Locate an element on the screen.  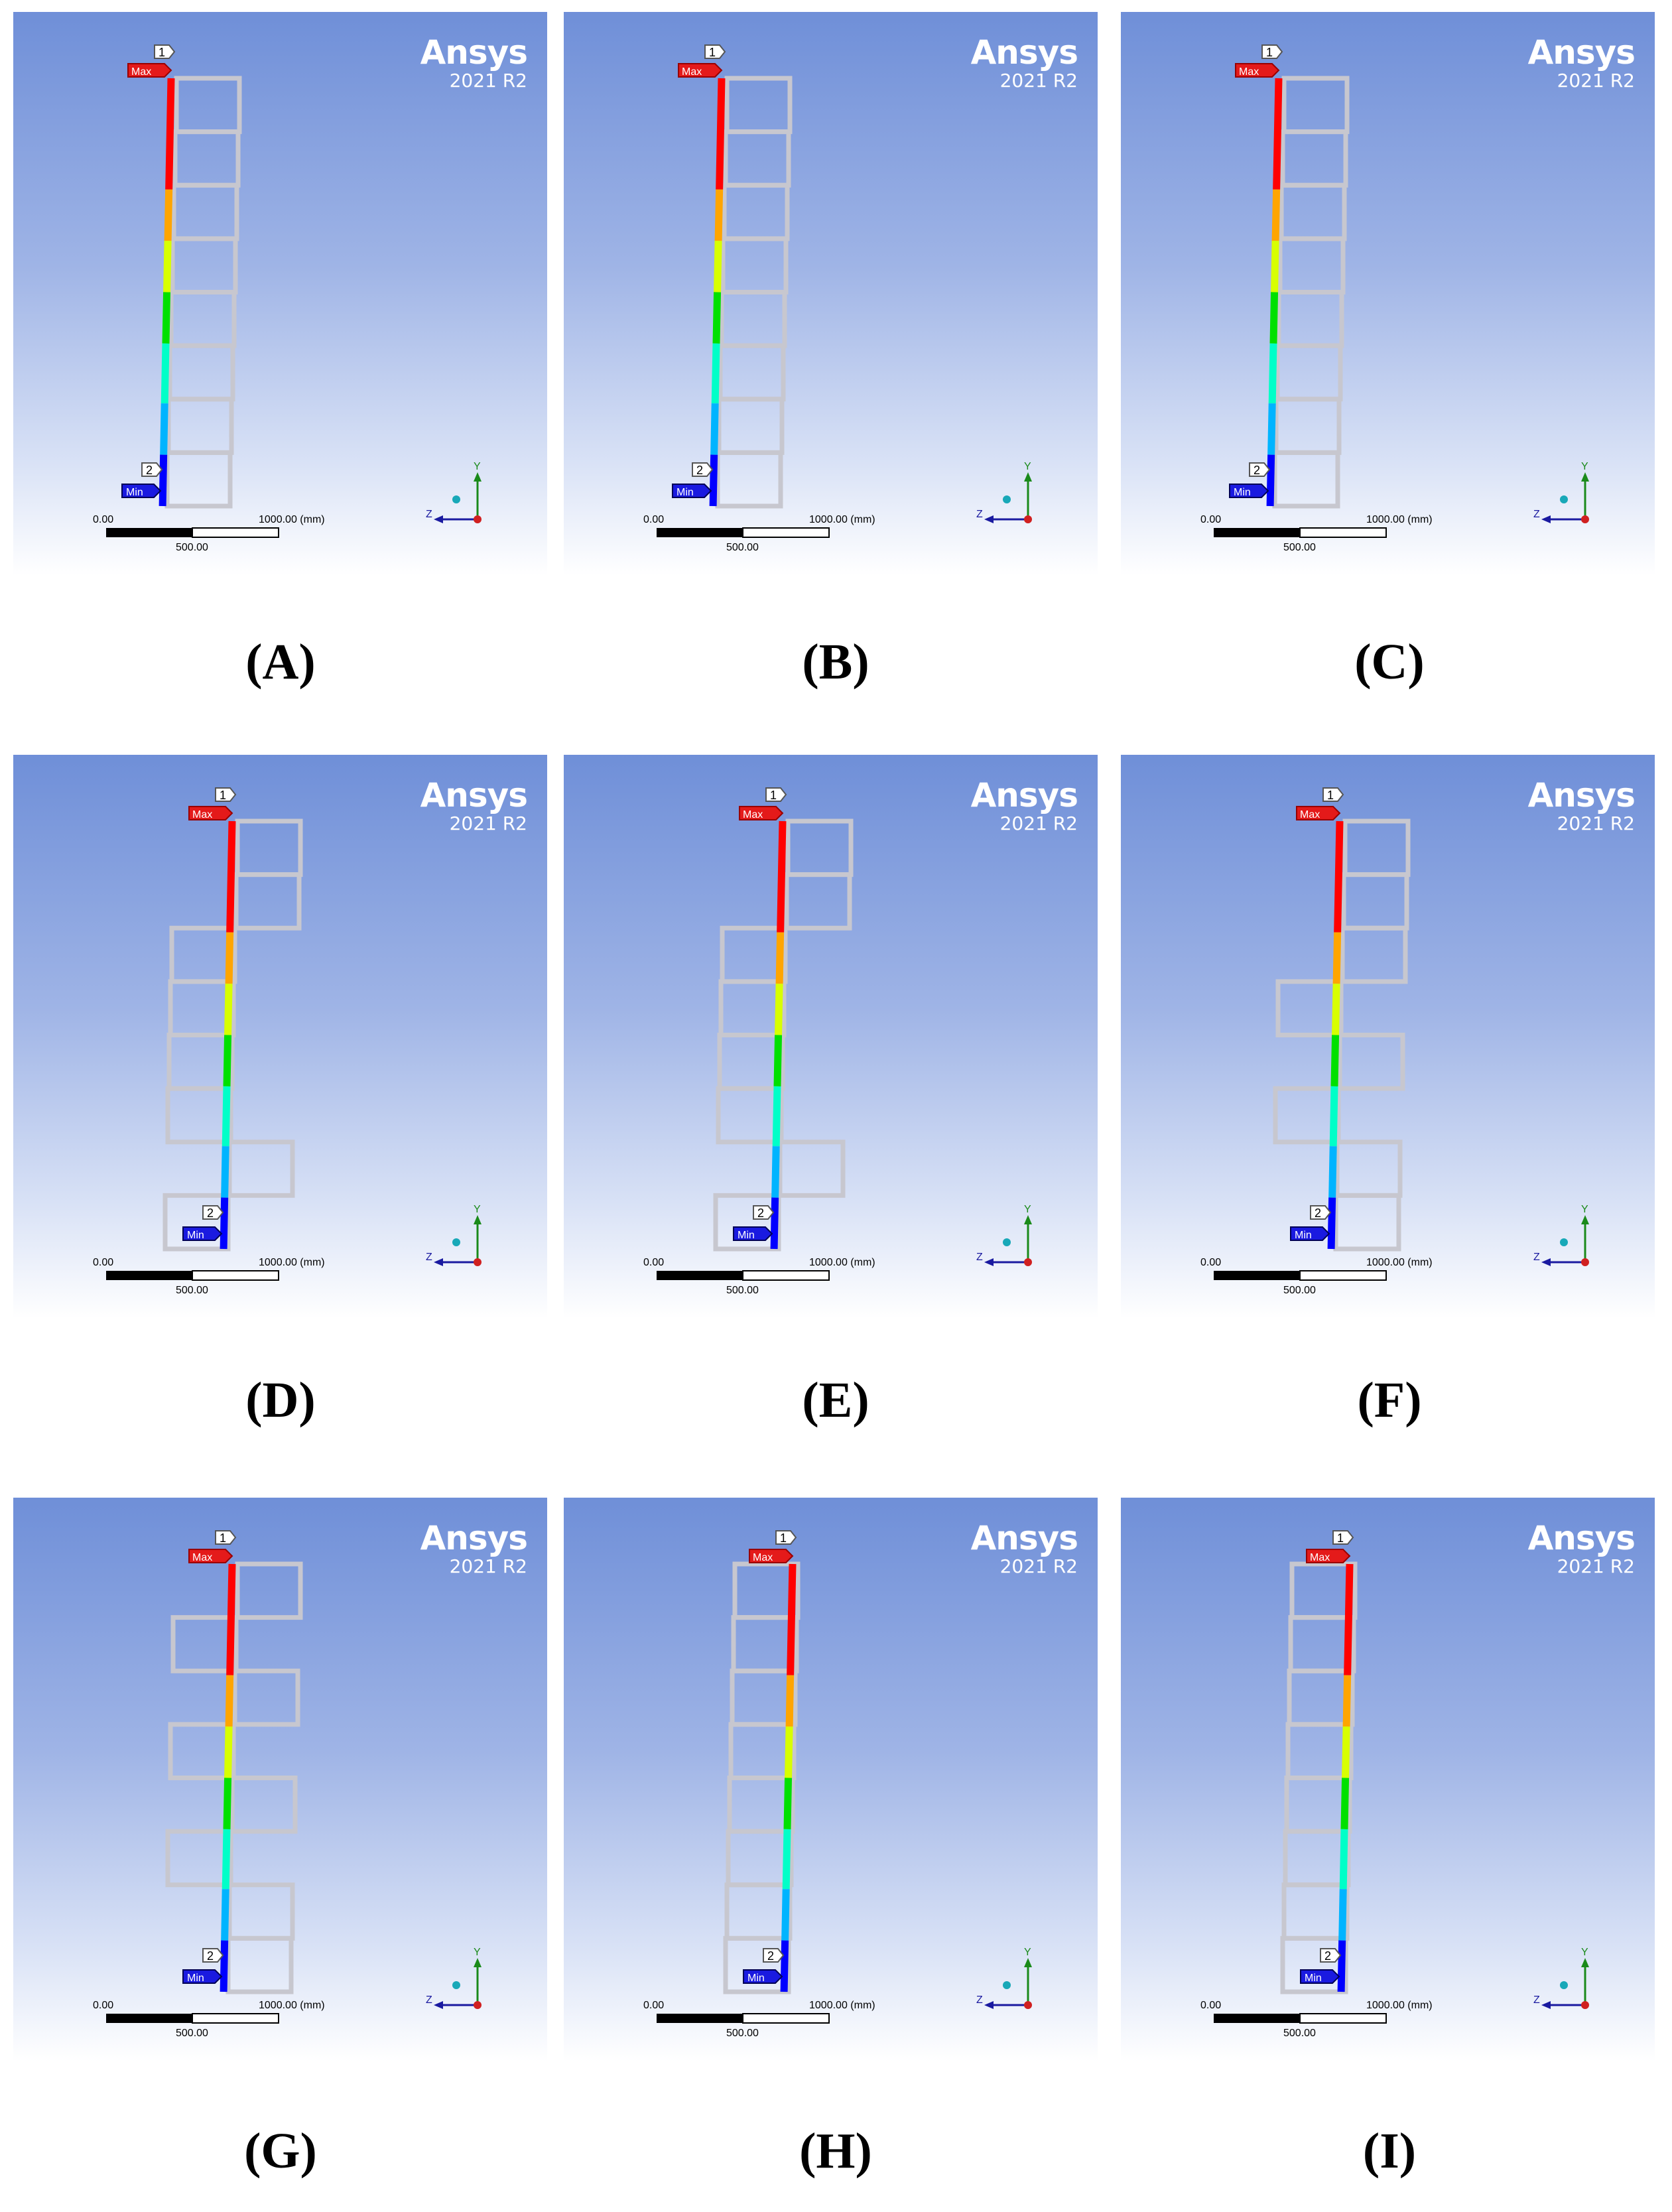
panel-caption: (C) is located at coordinates (1389, 662).